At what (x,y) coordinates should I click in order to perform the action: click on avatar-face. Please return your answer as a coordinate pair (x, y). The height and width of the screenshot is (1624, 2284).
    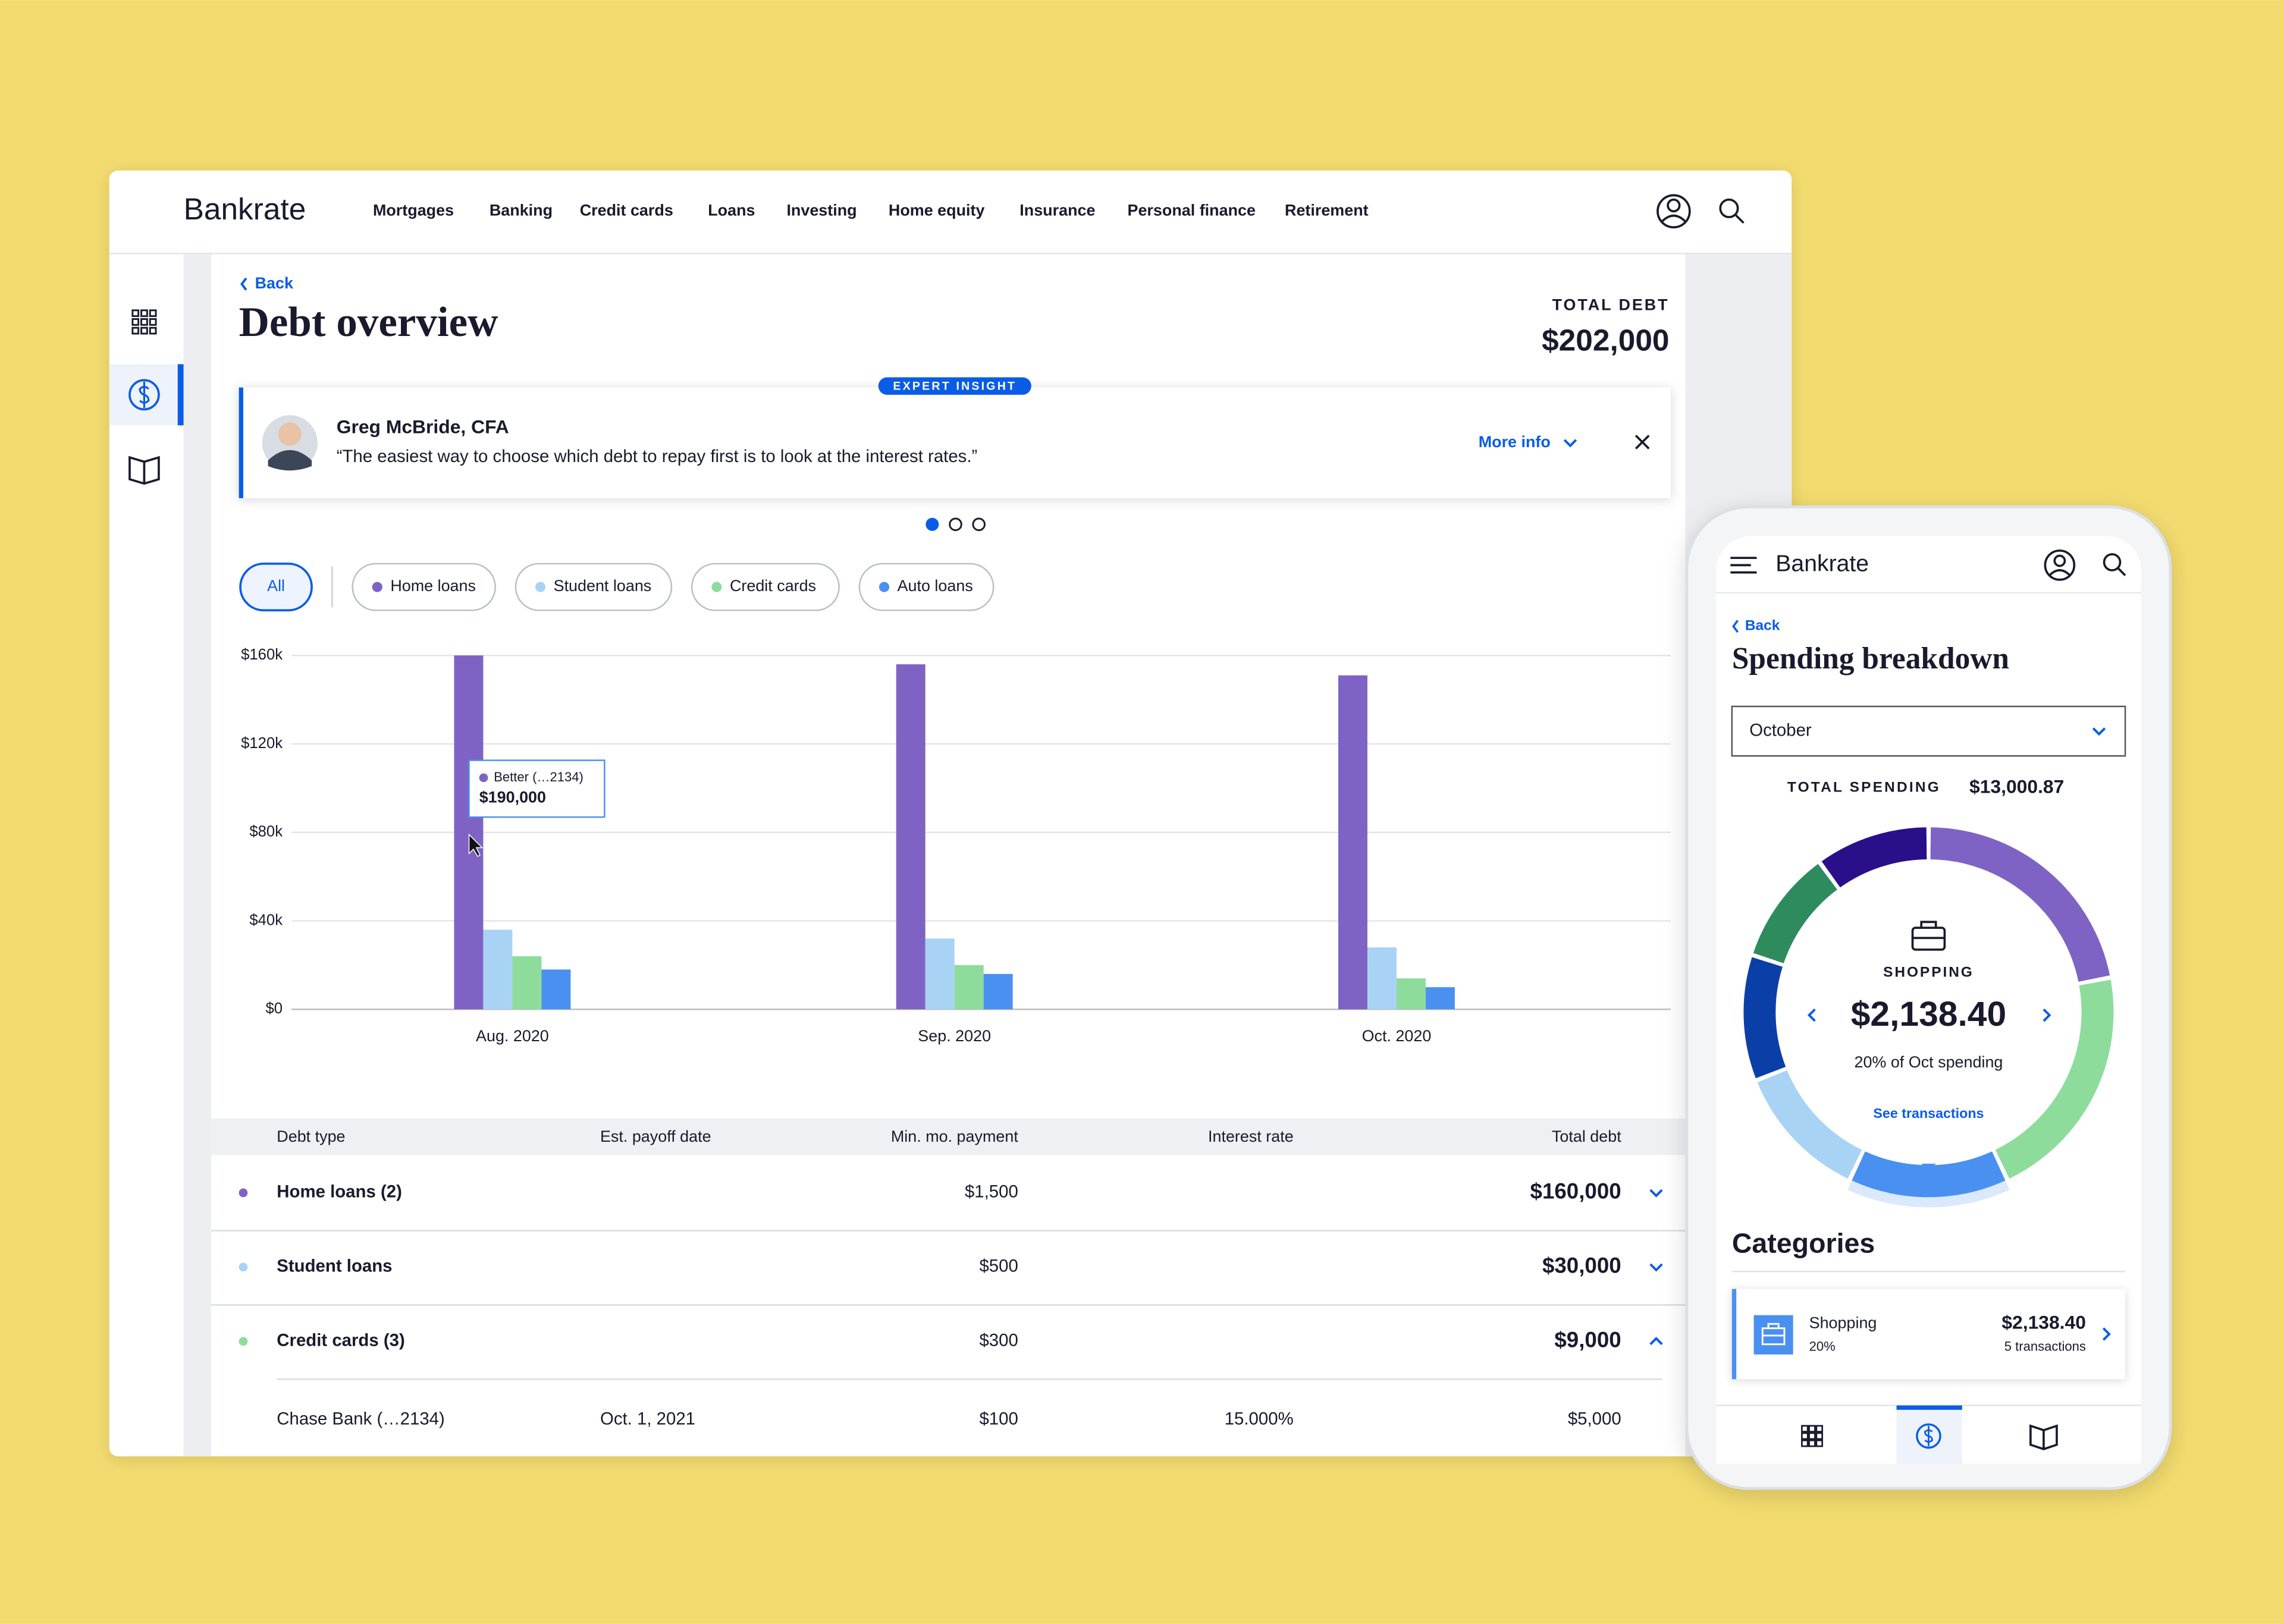
    Looking at the image, I should click on (290, 434).